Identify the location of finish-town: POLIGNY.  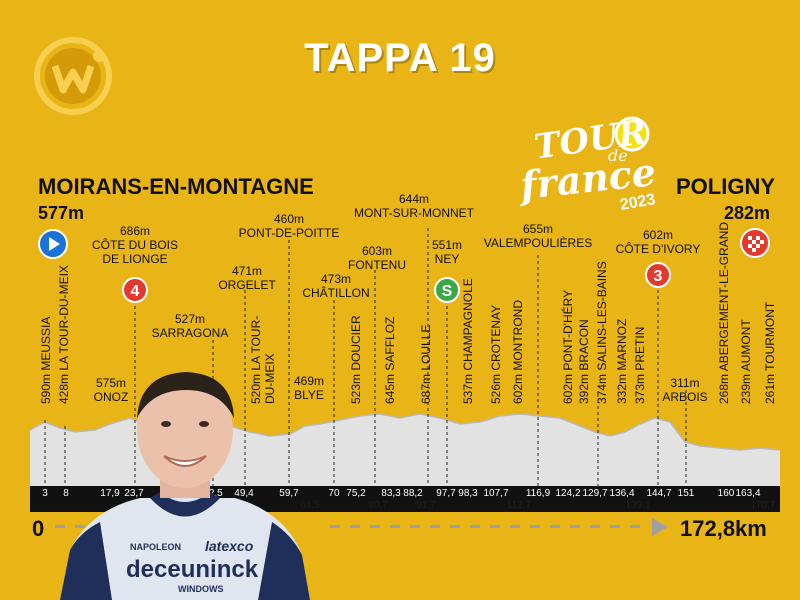
(726, 186).